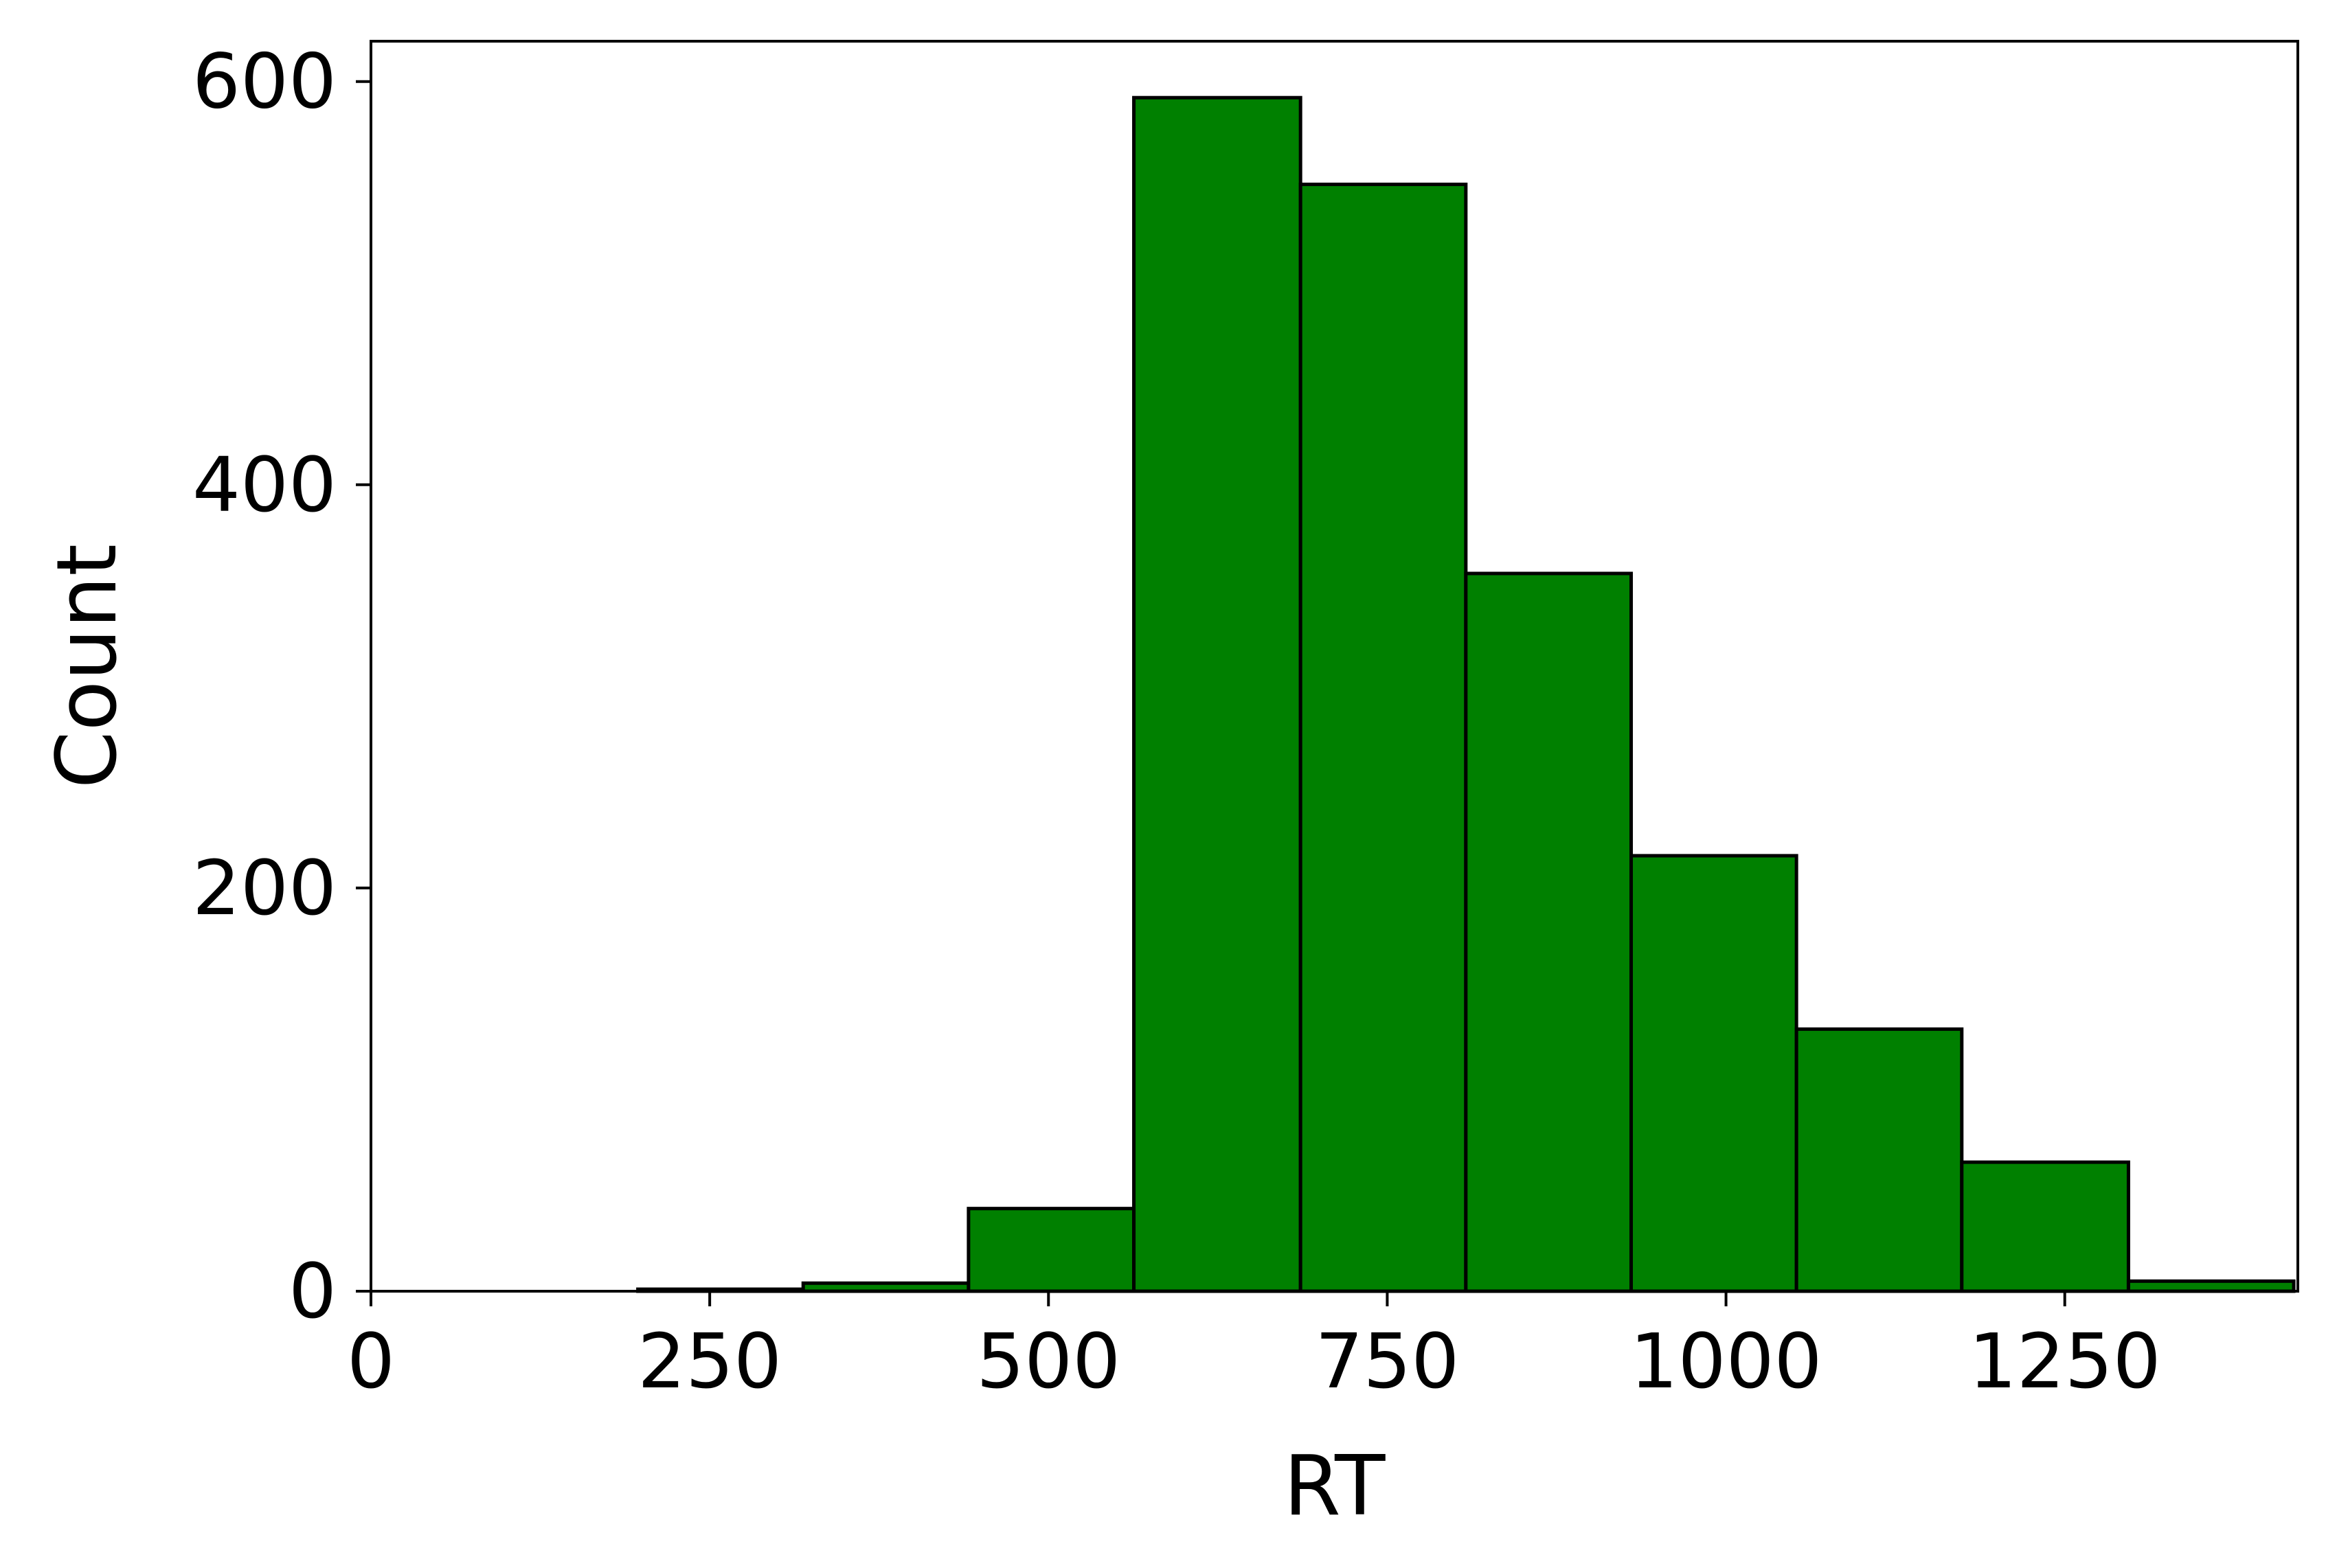  What do you see at coordinates (371, 1361) in the screenshot?
I see `x-tick-label-0: 0` at bounding box center [371, 1361].